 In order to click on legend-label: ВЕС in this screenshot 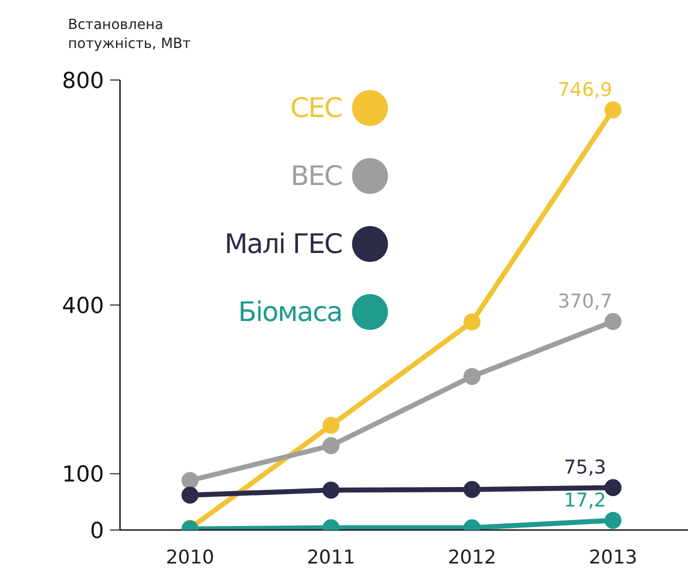, I will do `click(316, 176)`.